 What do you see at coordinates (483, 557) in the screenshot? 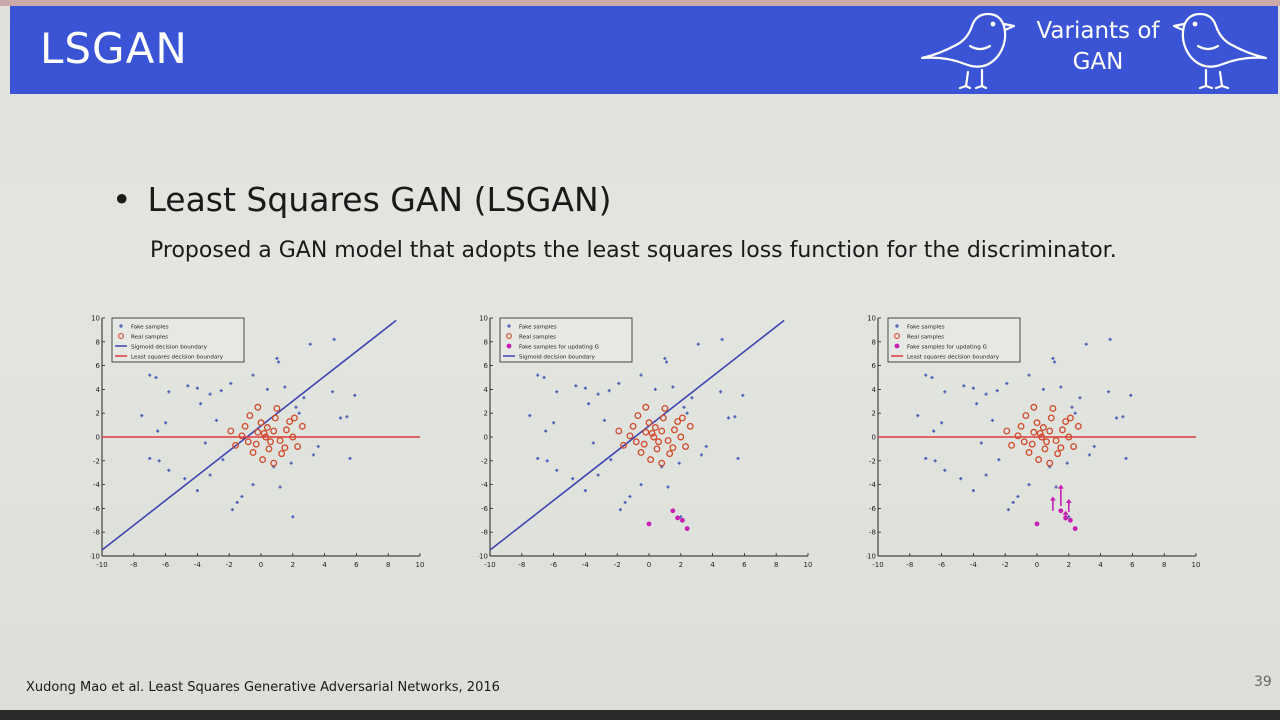
I see `y-tick-label: -10` at bounding box center [483, 557].